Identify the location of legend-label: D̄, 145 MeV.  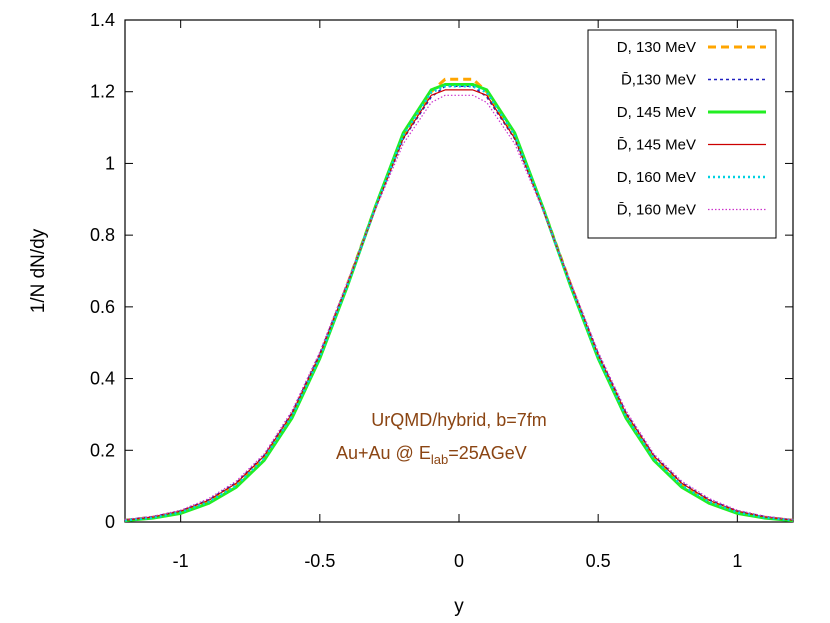
(656, 145).